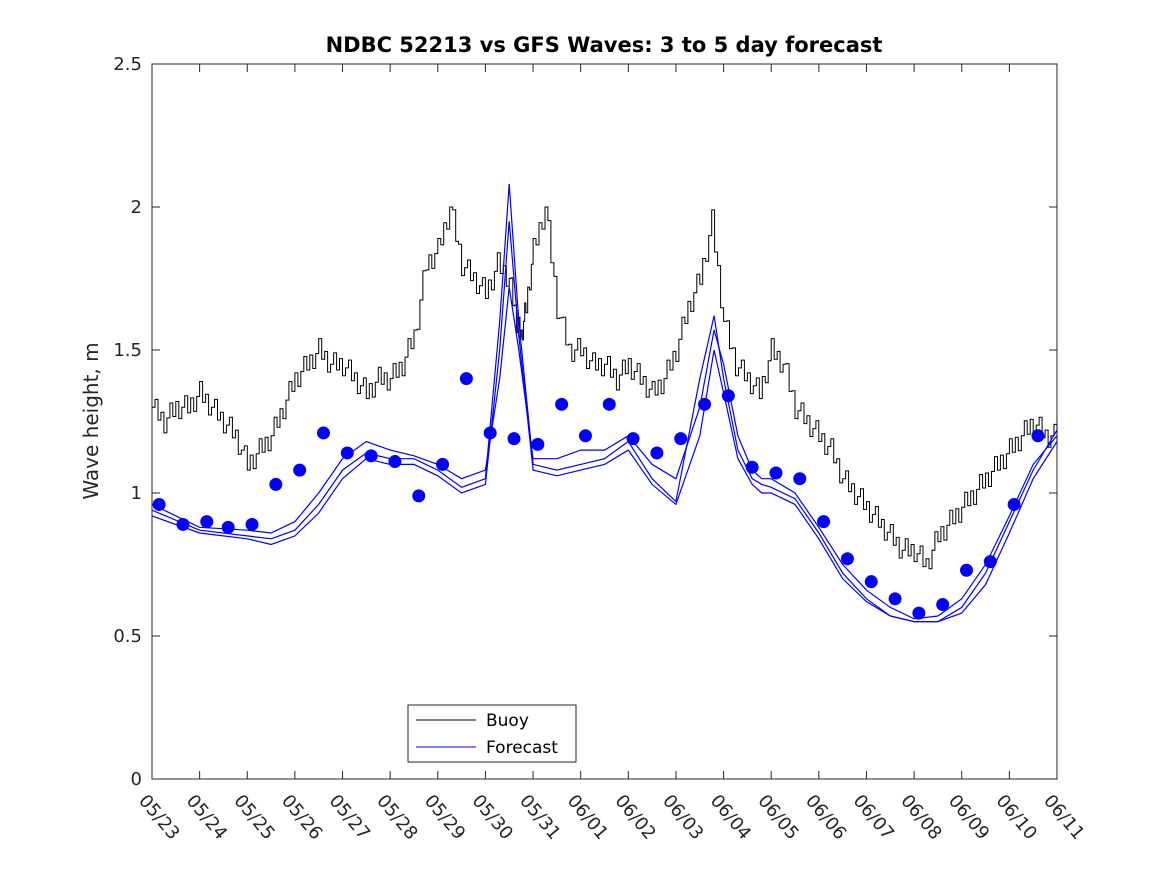 The height and width of the screenshot is (875, 1167). I want to click on x-tick-label: 06/02, so click(634, 817).